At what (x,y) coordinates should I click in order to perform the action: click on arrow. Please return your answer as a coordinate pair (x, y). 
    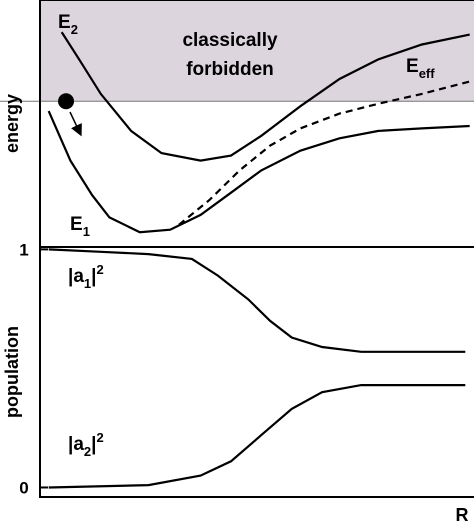
    Looking at the image, I should click on (75, 124).